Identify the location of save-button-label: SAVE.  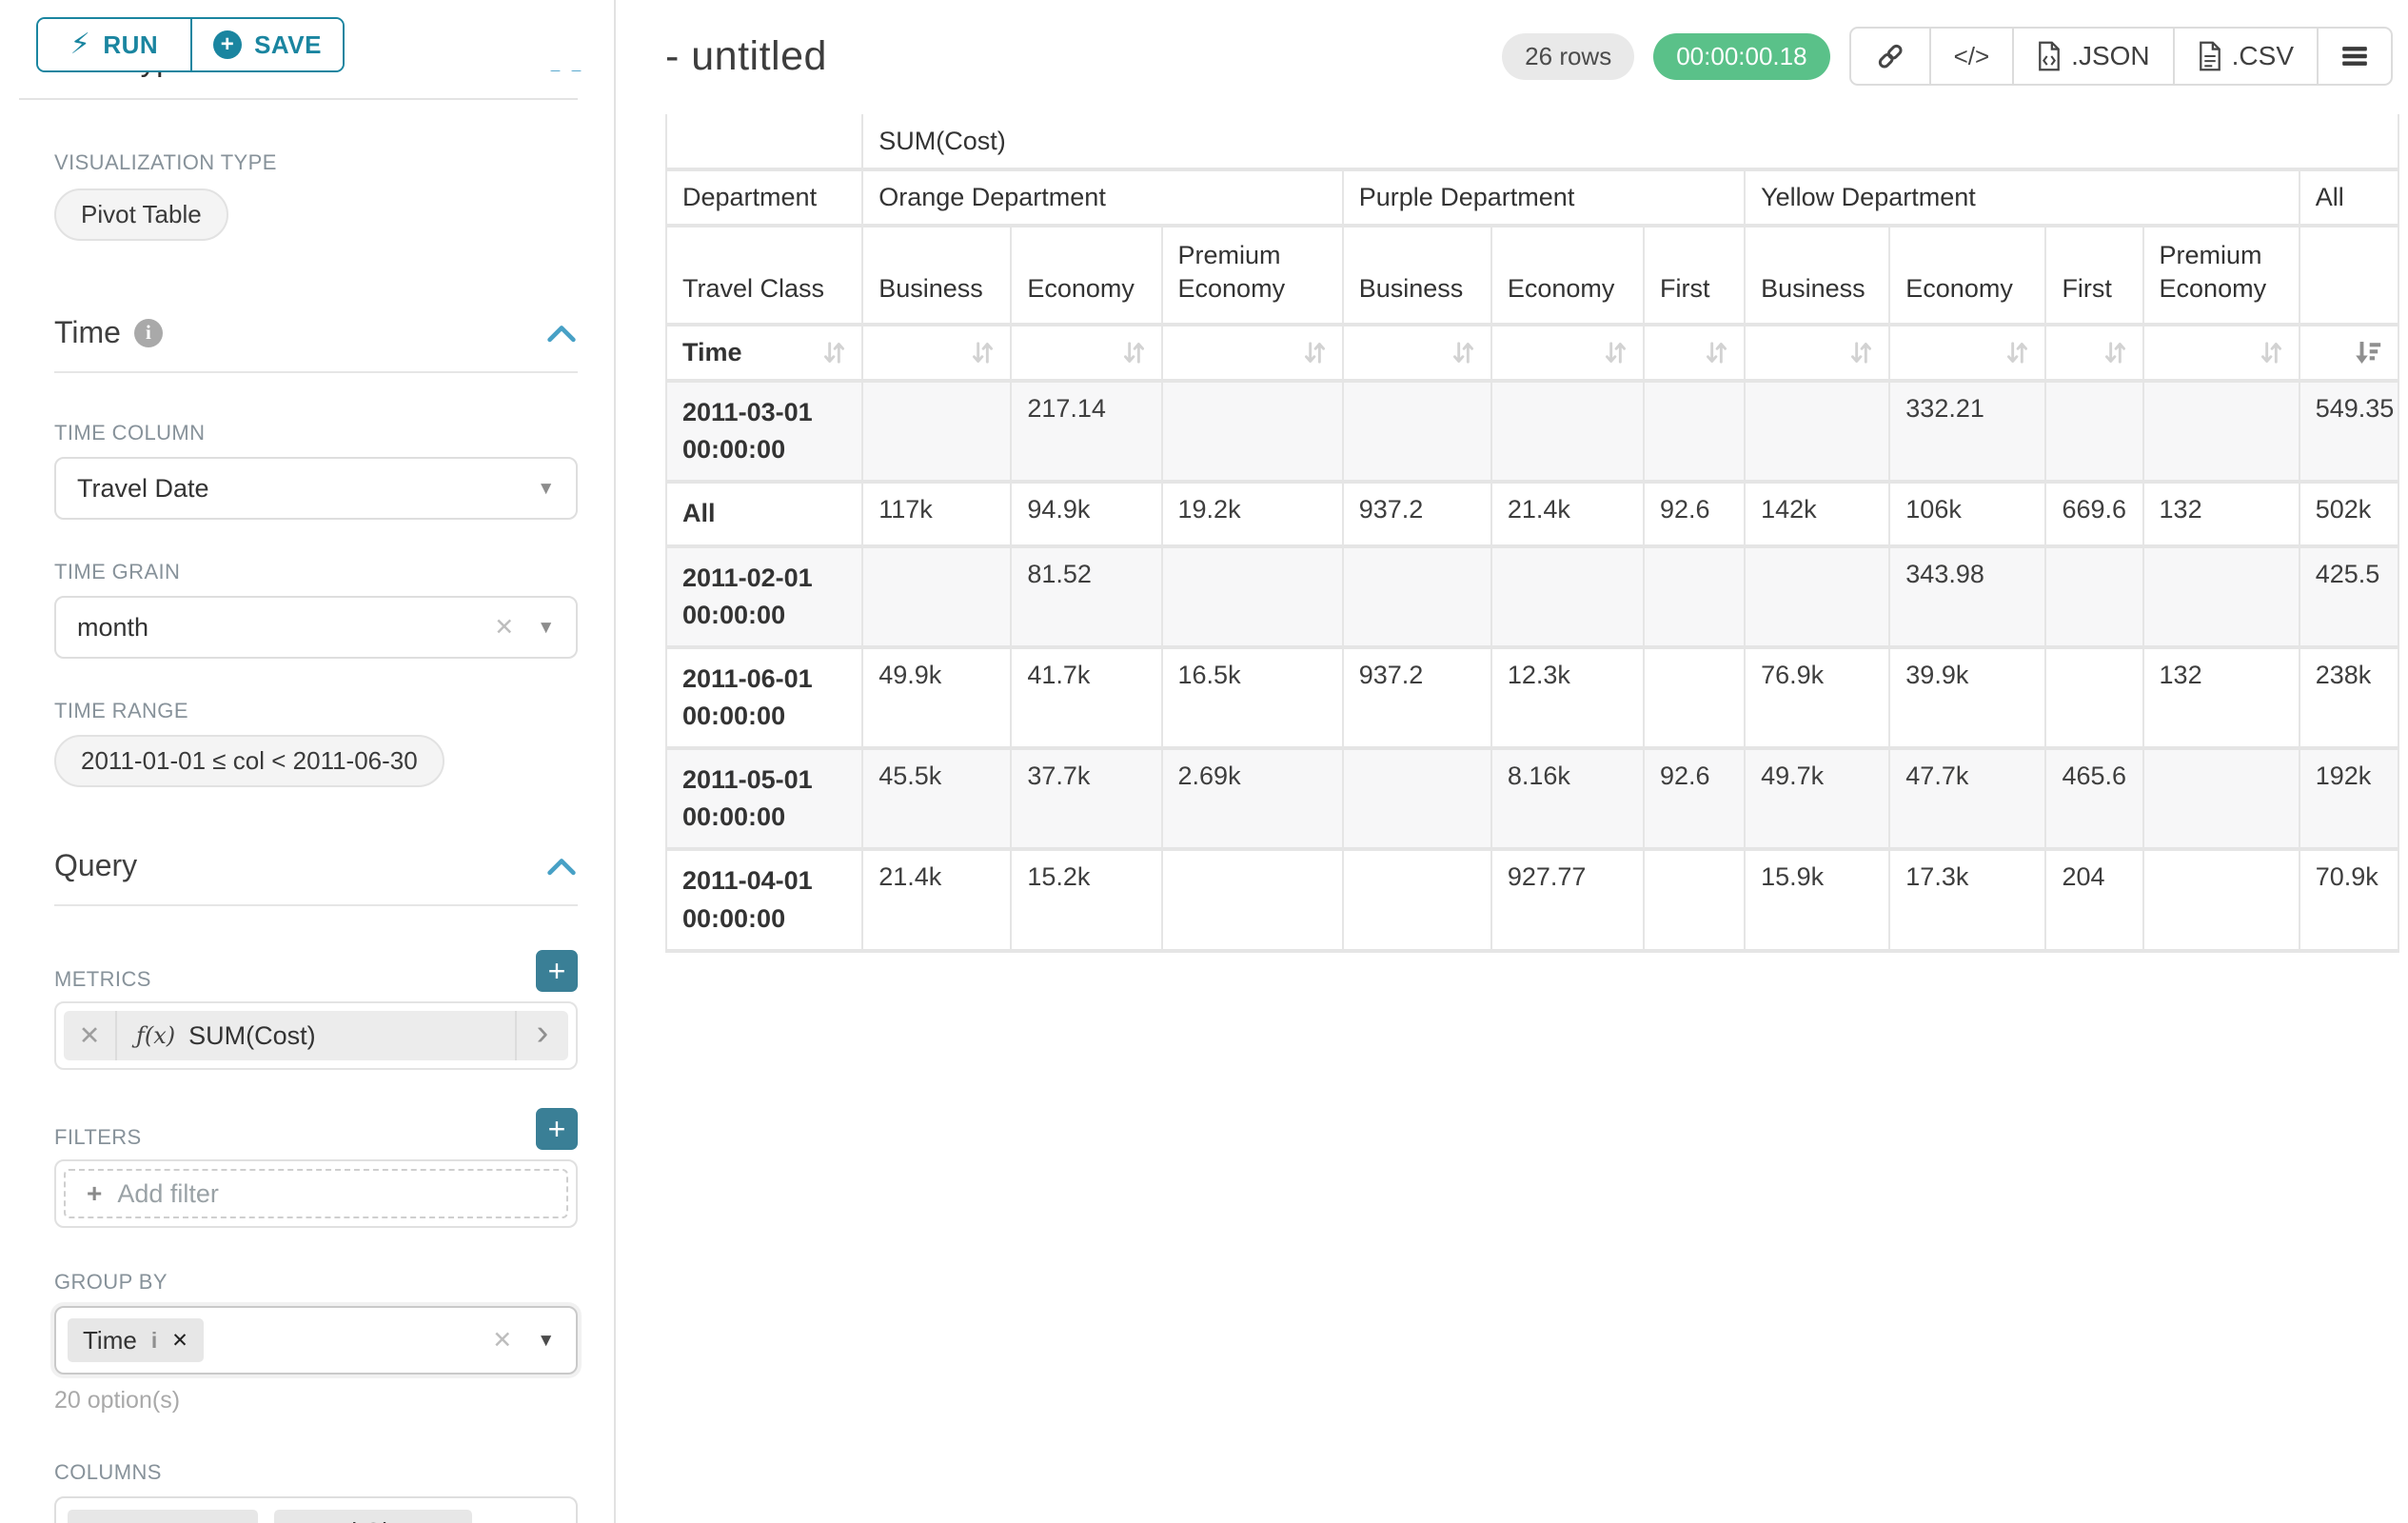
(288, 45).